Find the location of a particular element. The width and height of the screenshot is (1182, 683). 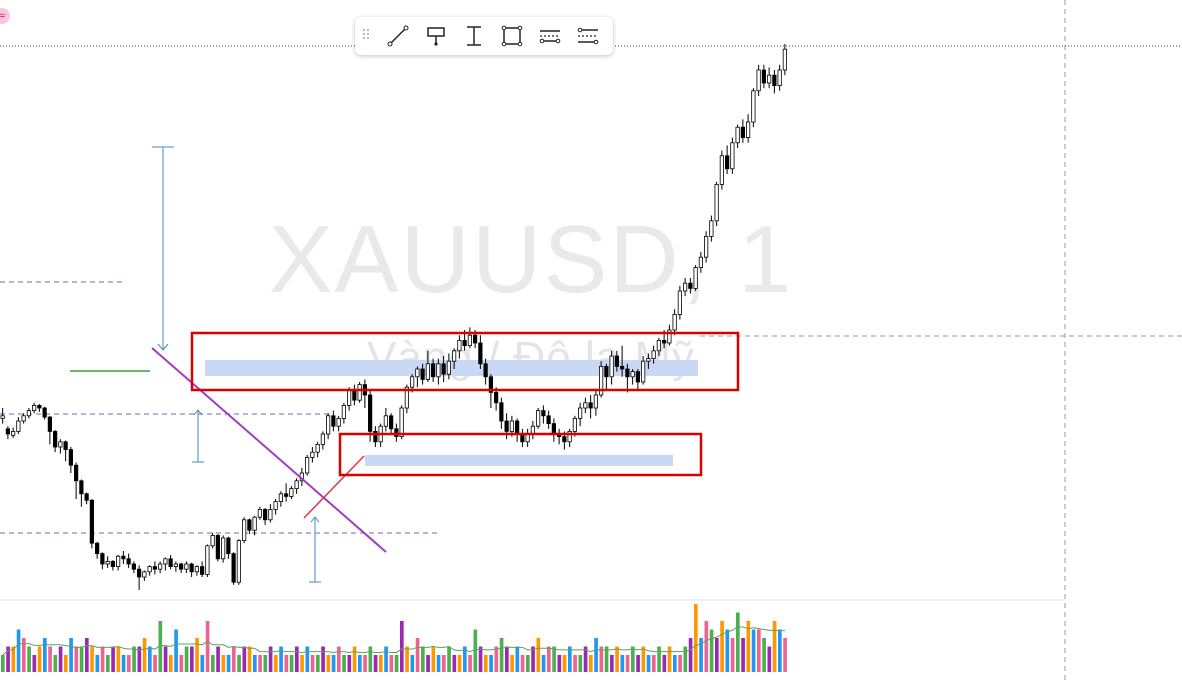

trend-line-button is located at coordinates (398, 36).